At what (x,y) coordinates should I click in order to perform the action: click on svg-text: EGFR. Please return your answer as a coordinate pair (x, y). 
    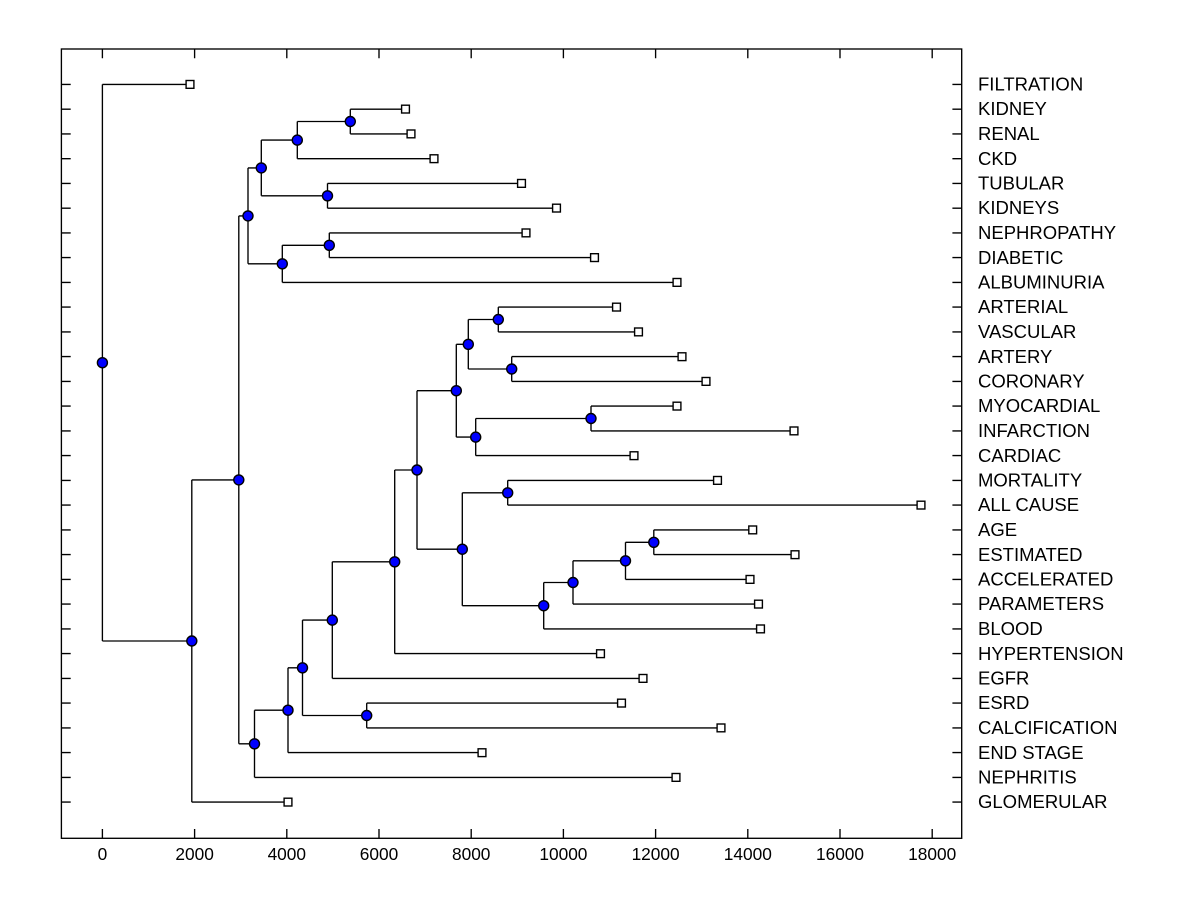
    Looking at the image, I should click on (1003, 678).